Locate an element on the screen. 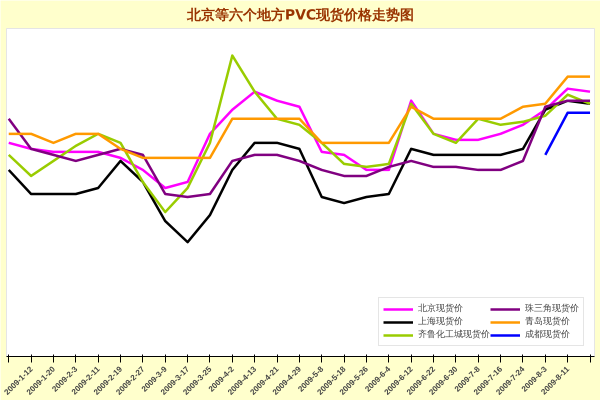 Image resolution: width=600 pixels, height=400 pixels. legend-label: 成都现货价 is located at coordinates (547, 334).